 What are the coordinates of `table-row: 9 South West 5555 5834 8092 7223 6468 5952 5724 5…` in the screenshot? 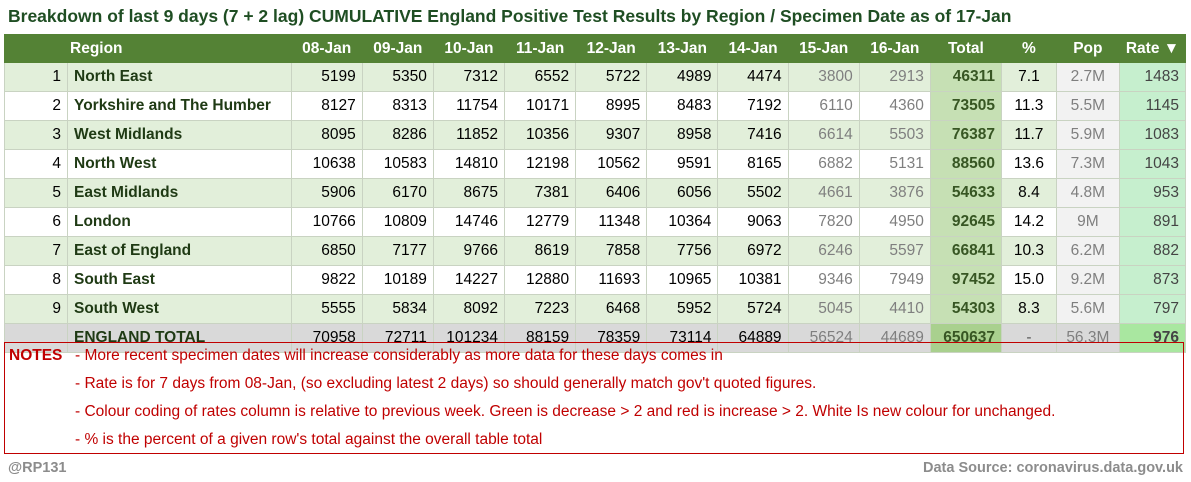 It's located at (595, 309).